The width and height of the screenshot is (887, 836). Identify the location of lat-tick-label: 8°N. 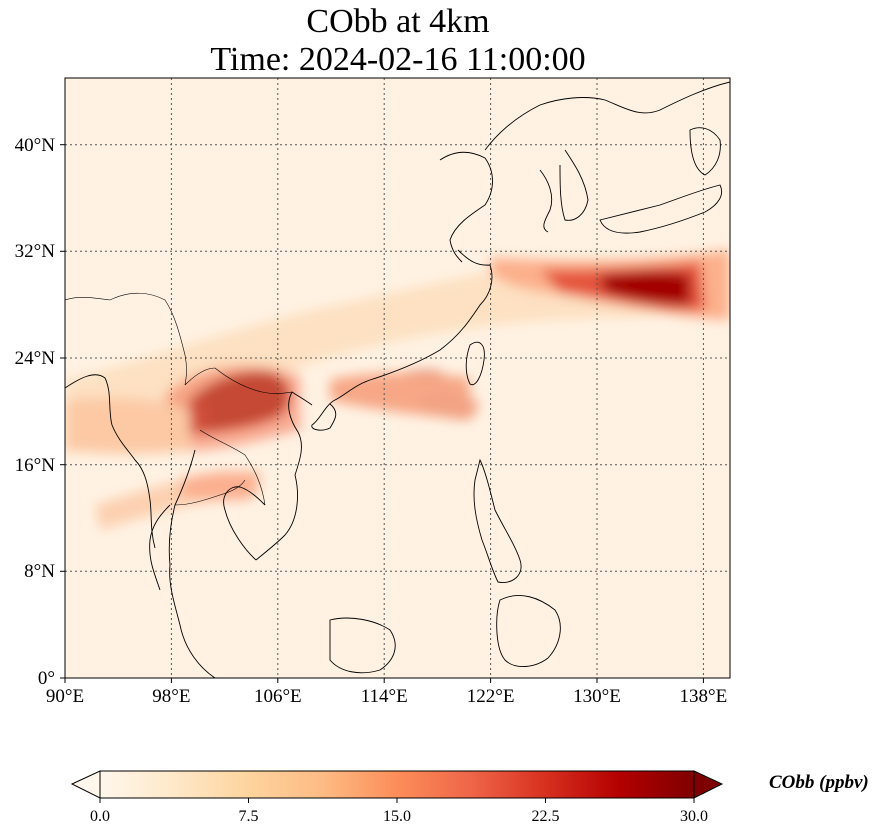
(39, 571).